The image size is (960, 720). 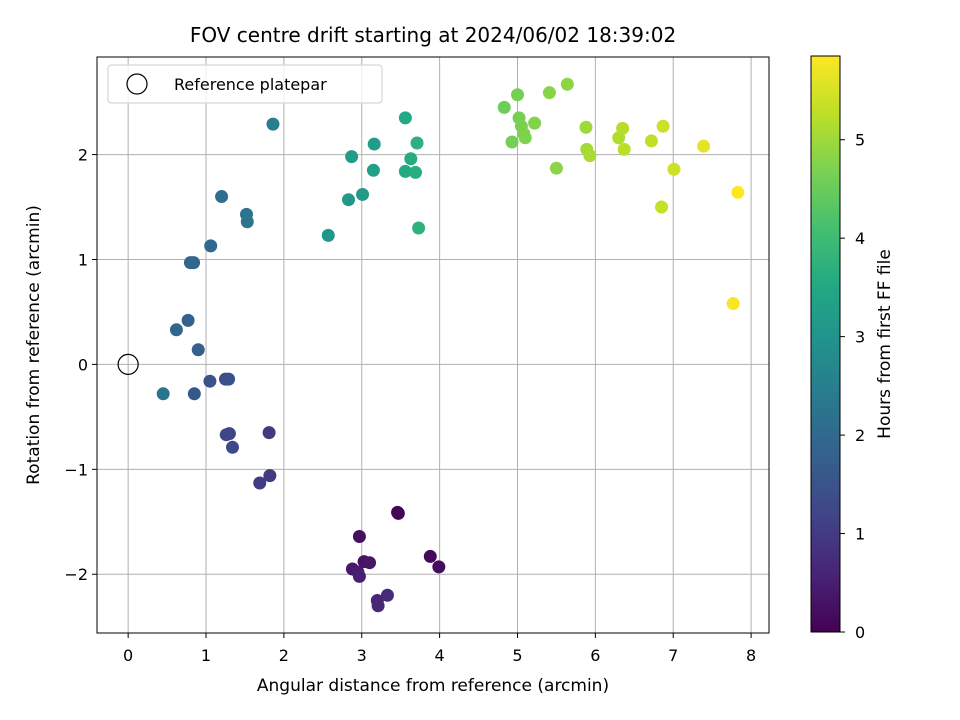 What do you see at coordinates (250, 84) in the screenshot?
I see `legend-label: Reference platepar` at bounding box center [250, 84].